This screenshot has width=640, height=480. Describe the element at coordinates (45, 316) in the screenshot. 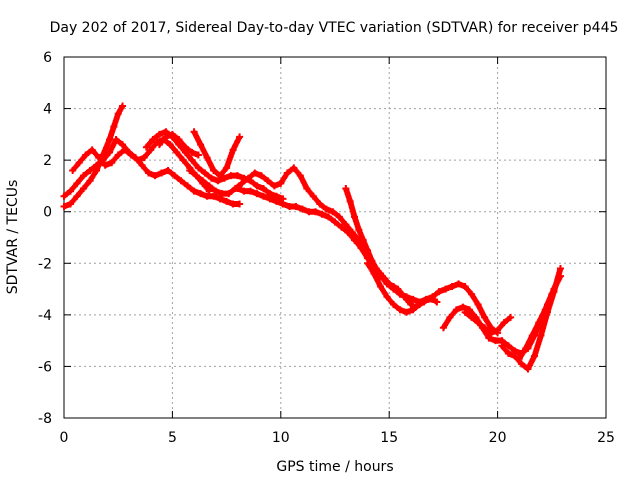

I see `y-tick-label: -4` at that location.